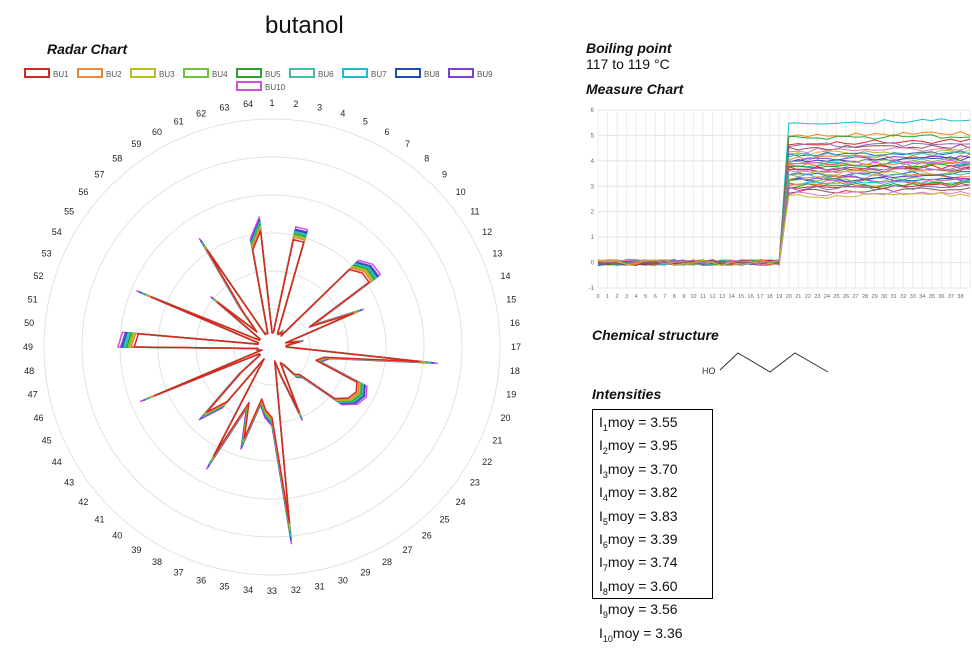 This screenshot has height=648, width=972. I want to click on radar-axis-label: 50, so click(29, 323).